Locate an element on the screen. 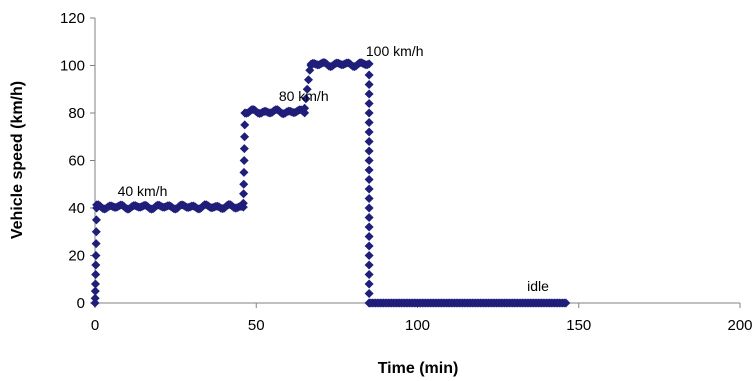 Image resolution: width=756 pixels, height=381 pixels. x-tick-label: 100 is located at coordinates (417, 325).